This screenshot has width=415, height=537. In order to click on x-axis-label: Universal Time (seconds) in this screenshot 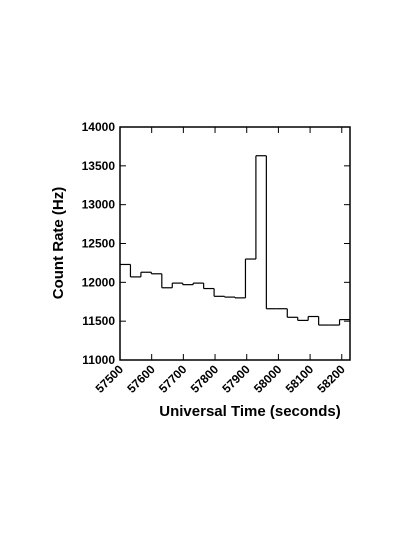, I will do `click(249, 411)`.